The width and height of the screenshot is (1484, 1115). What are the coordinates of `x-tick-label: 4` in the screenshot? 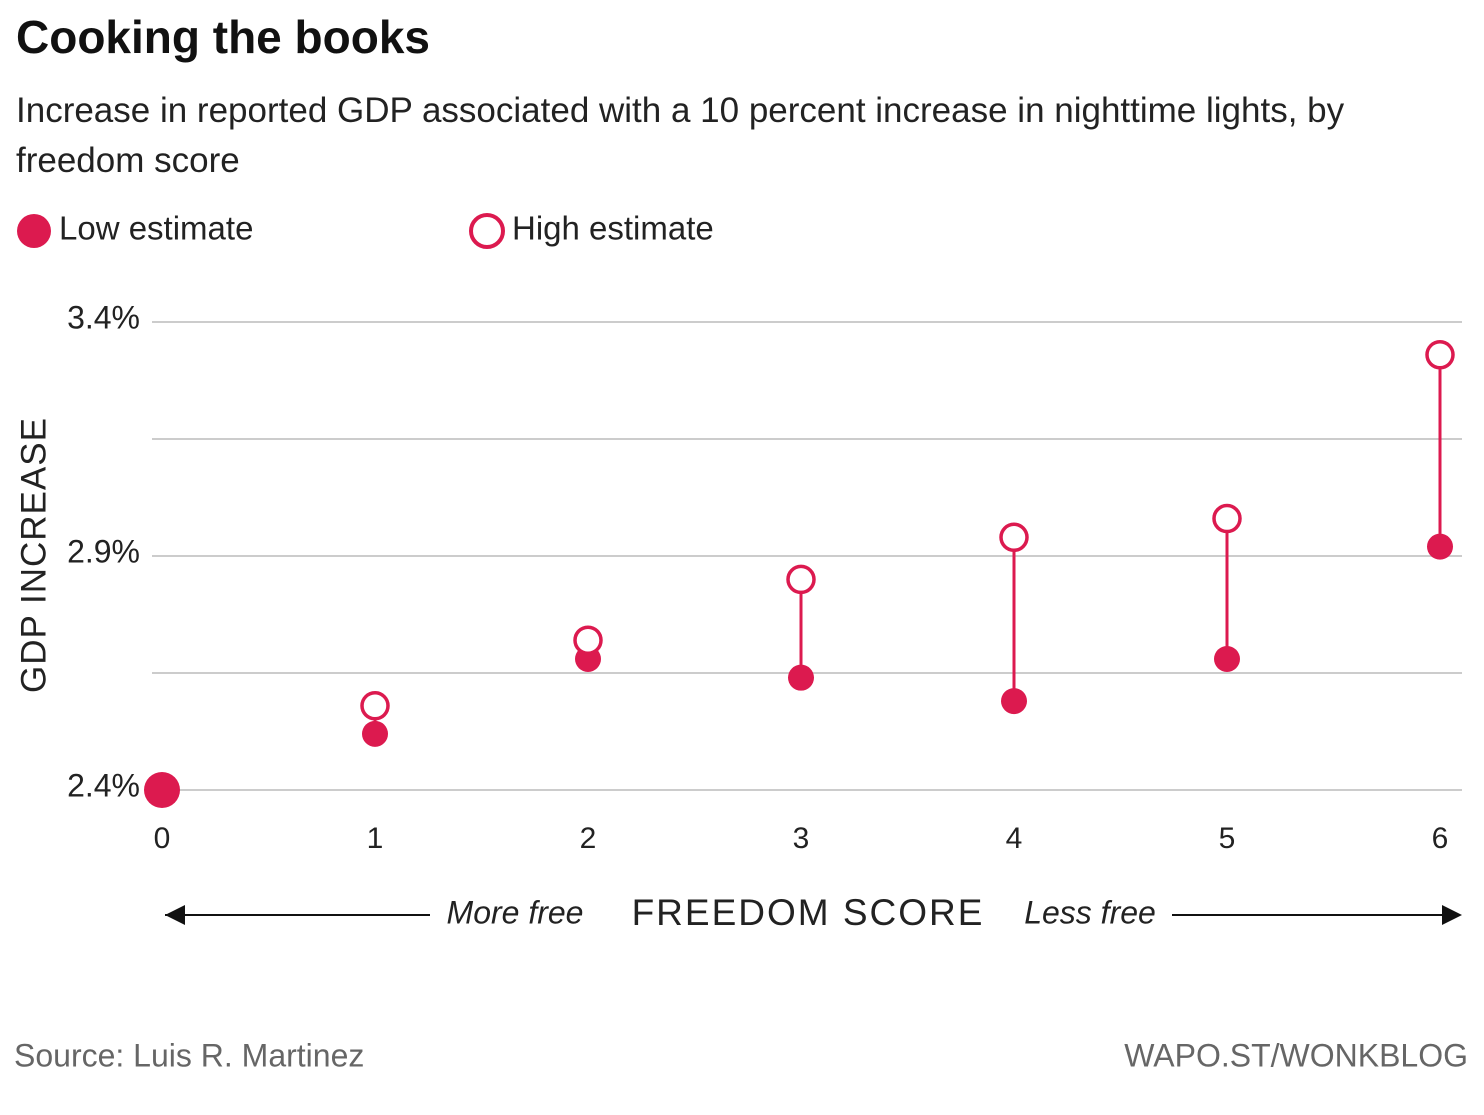 It's located at (1014, 838).